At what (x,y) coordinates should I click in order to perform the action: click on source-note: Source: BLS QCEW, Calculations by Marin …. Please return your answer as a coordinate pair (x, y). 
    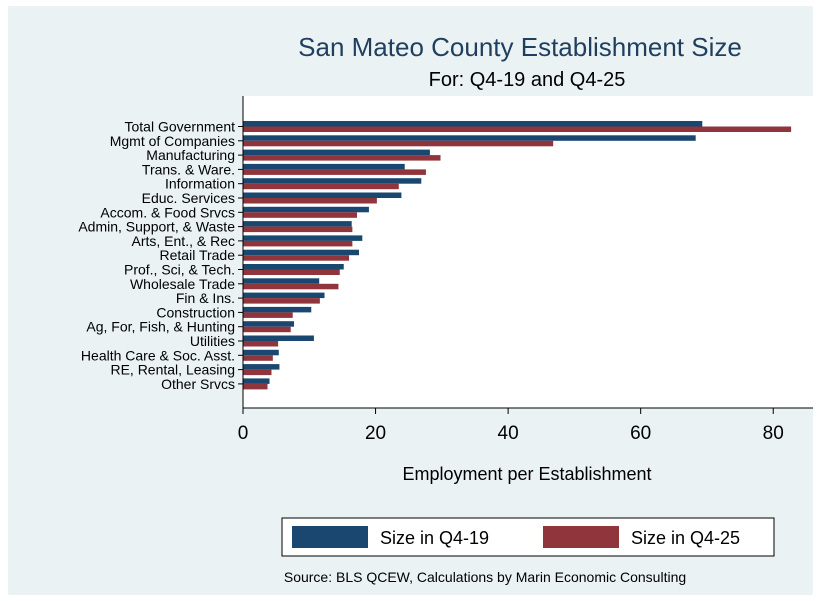
    Looking at the image, I should click on (485, 577).